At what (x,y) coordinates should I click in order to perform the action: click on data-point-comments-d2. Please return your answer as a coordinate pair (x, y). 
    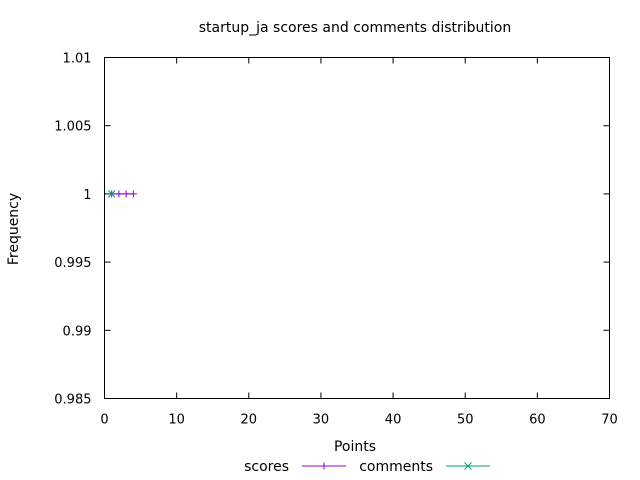
    Looking at the image, I should click on (111, 194).